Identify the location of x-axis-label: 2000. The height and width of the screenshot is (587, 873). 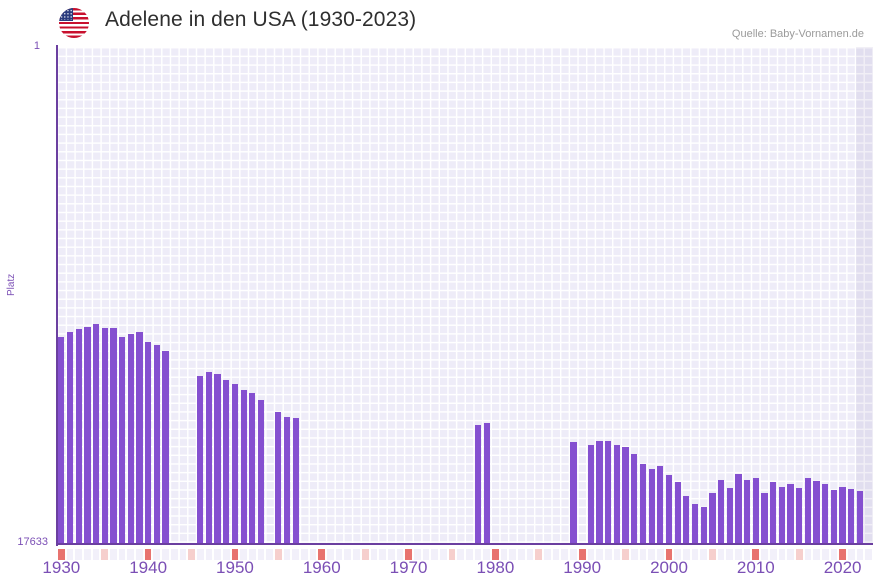
(669, 567).